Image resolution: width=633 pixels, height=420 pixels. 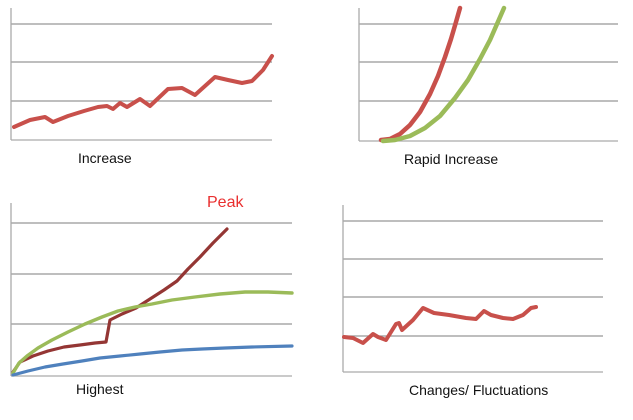 I want to click on rapid-increase-red-curve, so click(x=420, y=74).